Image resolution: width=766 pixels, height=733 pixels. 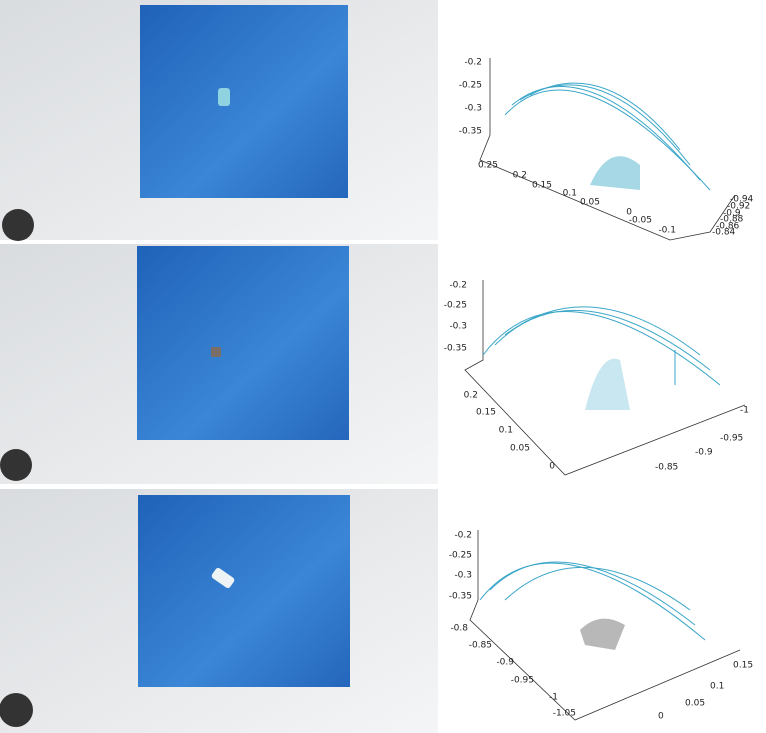 I want to click on tick-label: -0.94, so click(x=742, y=200).